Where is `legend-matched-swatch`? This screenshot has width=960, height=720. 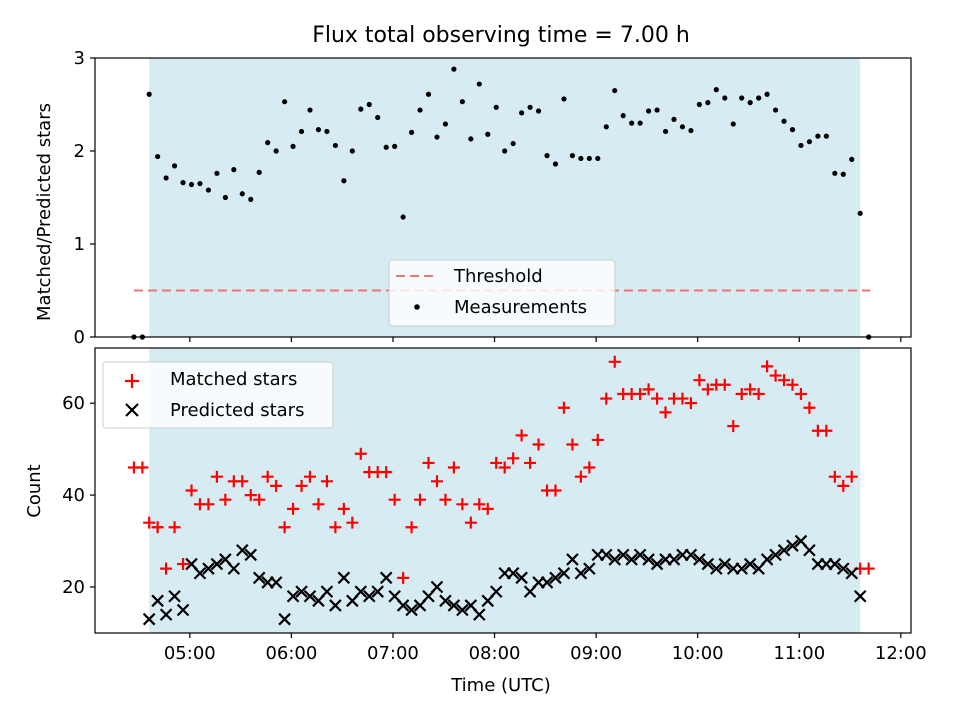
legend-matched-swatch is located at coordinates (132, 381).